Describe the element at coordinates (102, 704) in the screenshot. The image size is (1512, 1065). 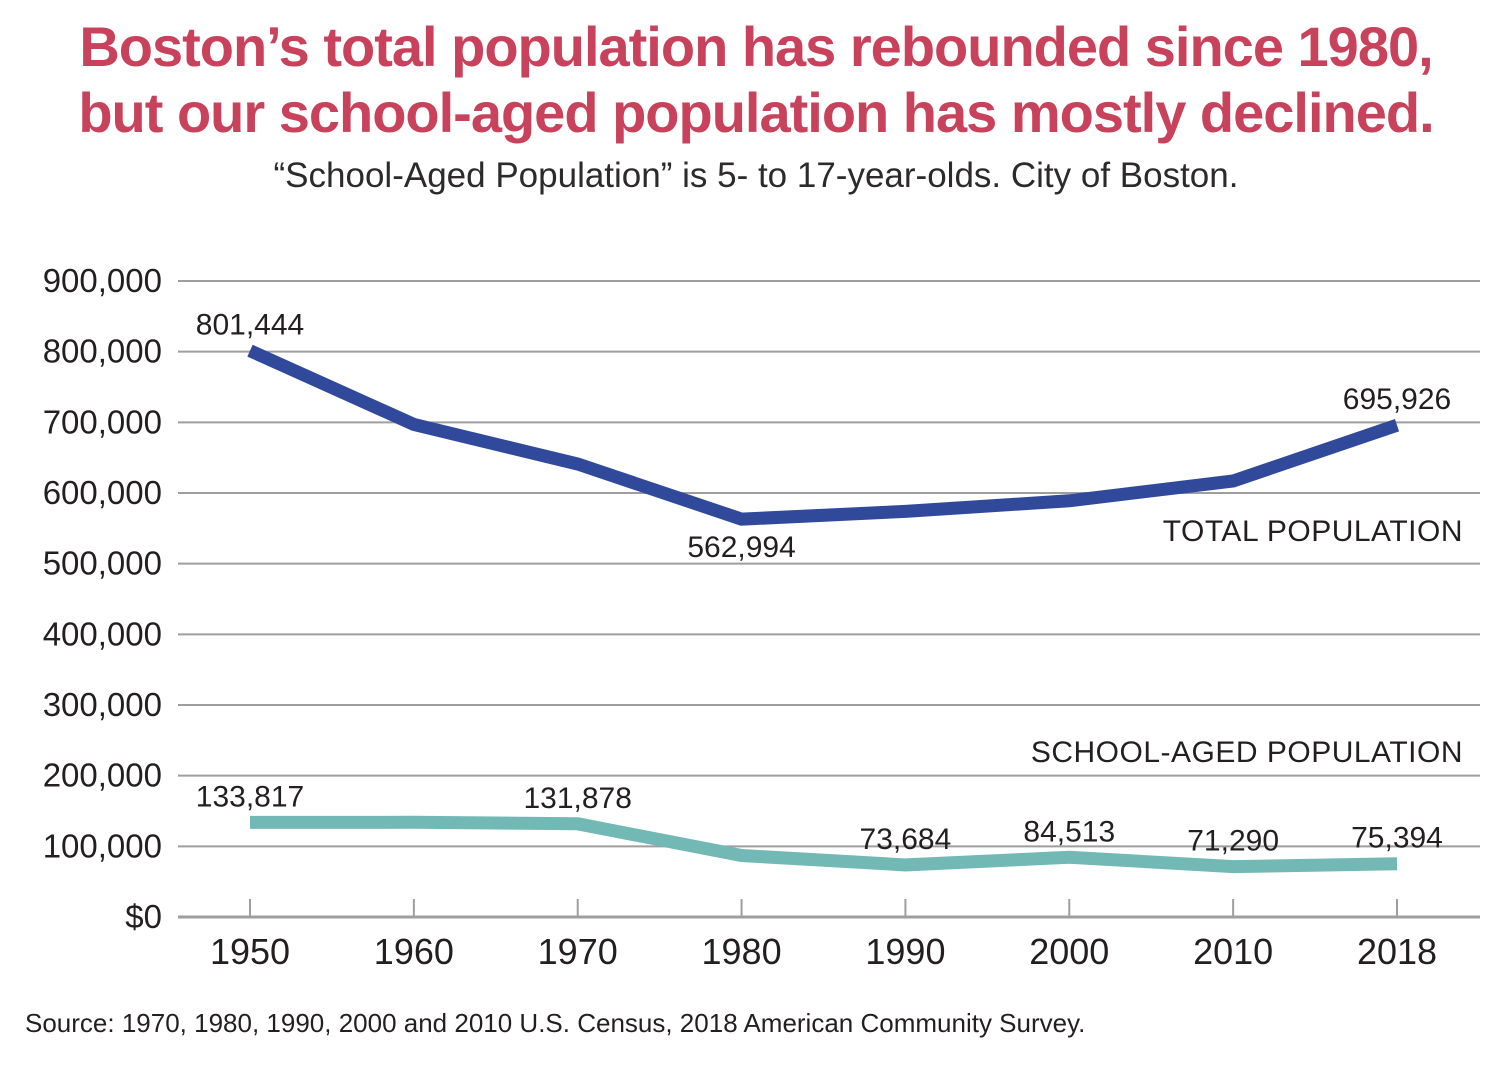
I see `y-axis-label-300-000: 300,000` at that location.